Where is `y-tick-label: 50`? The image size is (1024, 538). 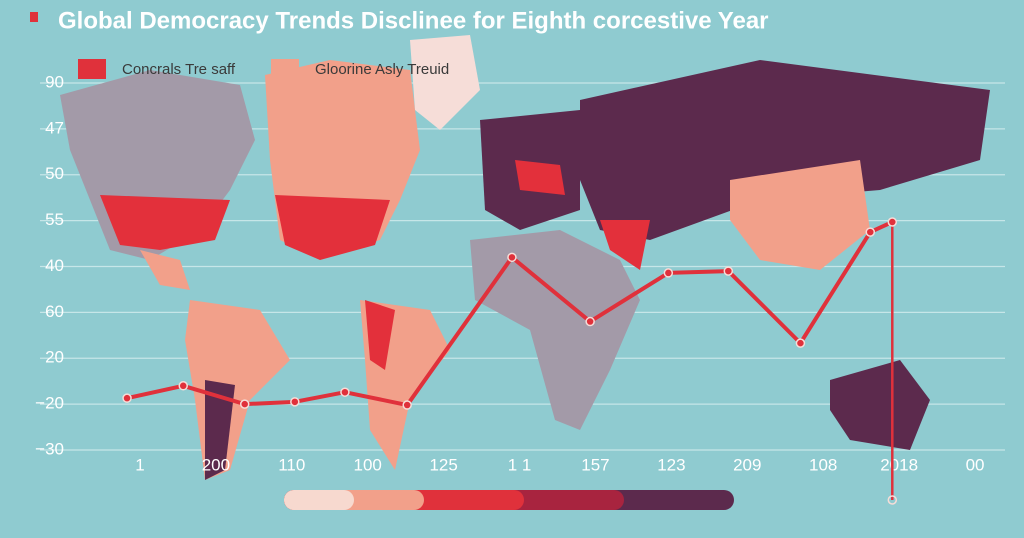
y-tick-label: 50 is located at coordinates (54, 173).